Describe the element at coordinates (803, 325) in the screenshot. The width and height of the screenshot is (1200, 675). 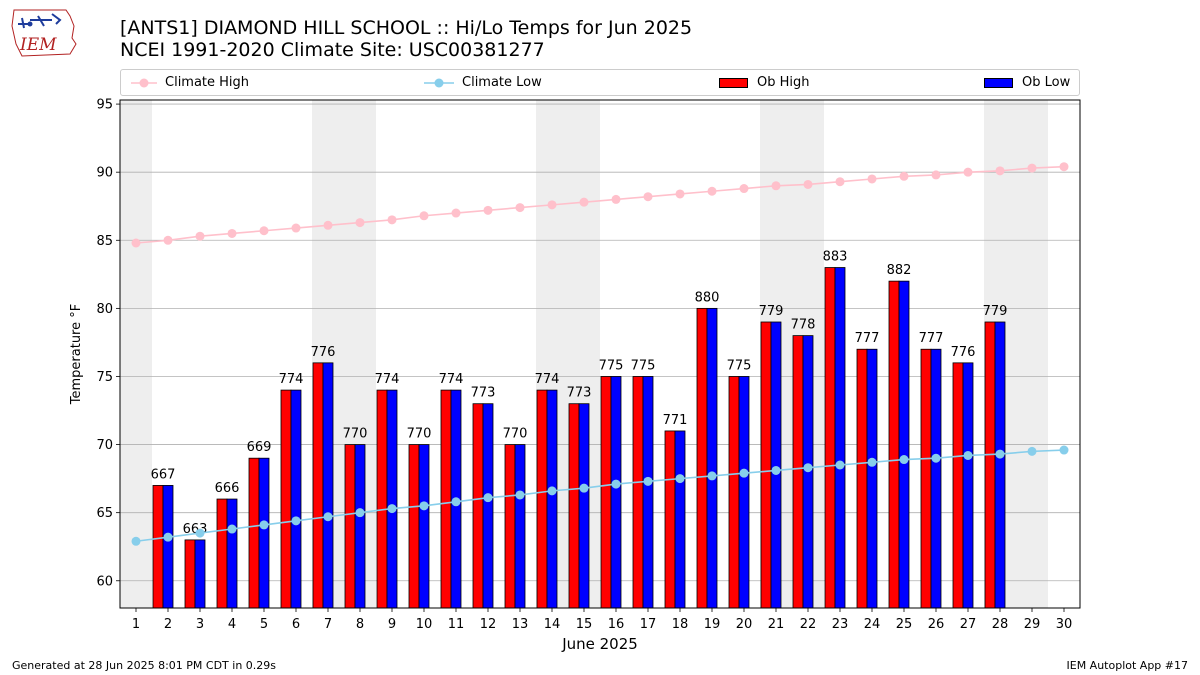
I see `bar-value-label: 778` at that location.